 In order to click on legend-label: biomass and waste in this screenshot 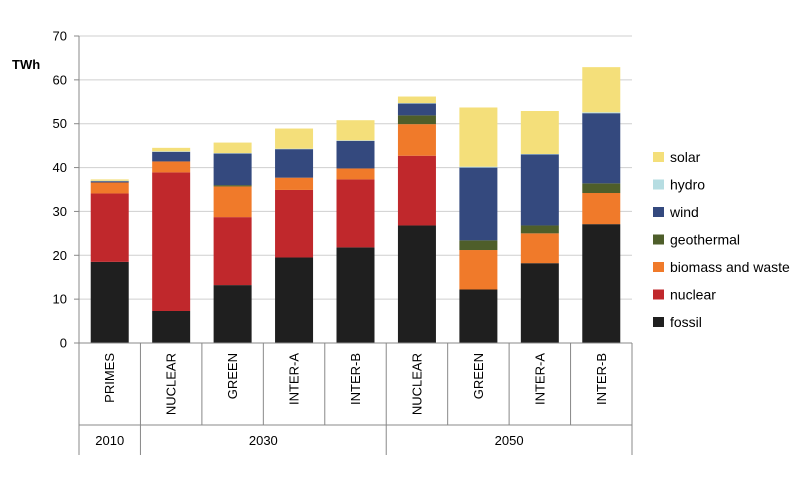, I will do `click(730, 267)`.